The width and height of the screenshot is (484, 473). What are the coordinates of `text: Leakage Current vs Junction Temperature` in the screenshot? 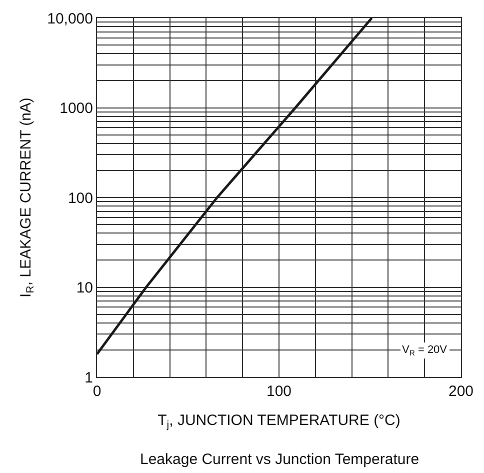 It's located at (280, 459).